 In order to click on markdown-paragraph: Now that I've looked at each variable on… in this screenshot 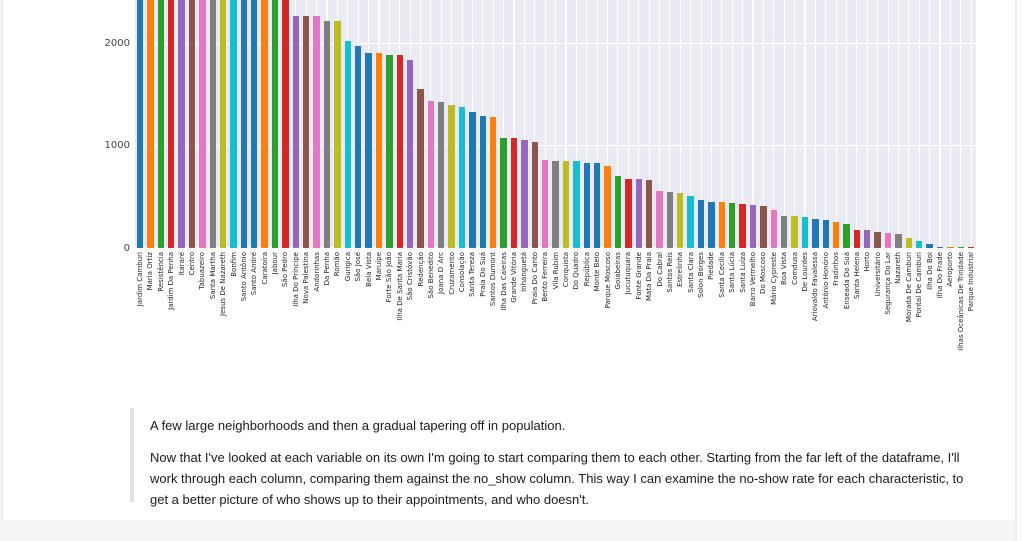, I will do `click(556, 478)`.